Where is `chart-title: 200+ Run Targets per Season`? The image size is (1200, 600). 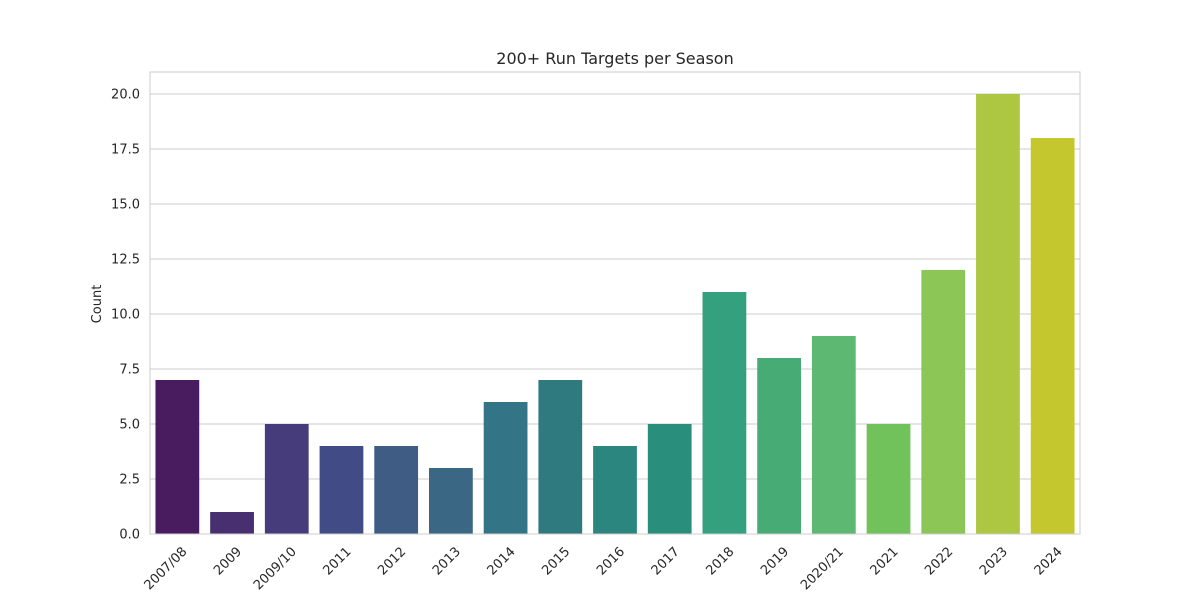
chart-title: 200+ Run Targets per Season is located at coordinates (614, 58).